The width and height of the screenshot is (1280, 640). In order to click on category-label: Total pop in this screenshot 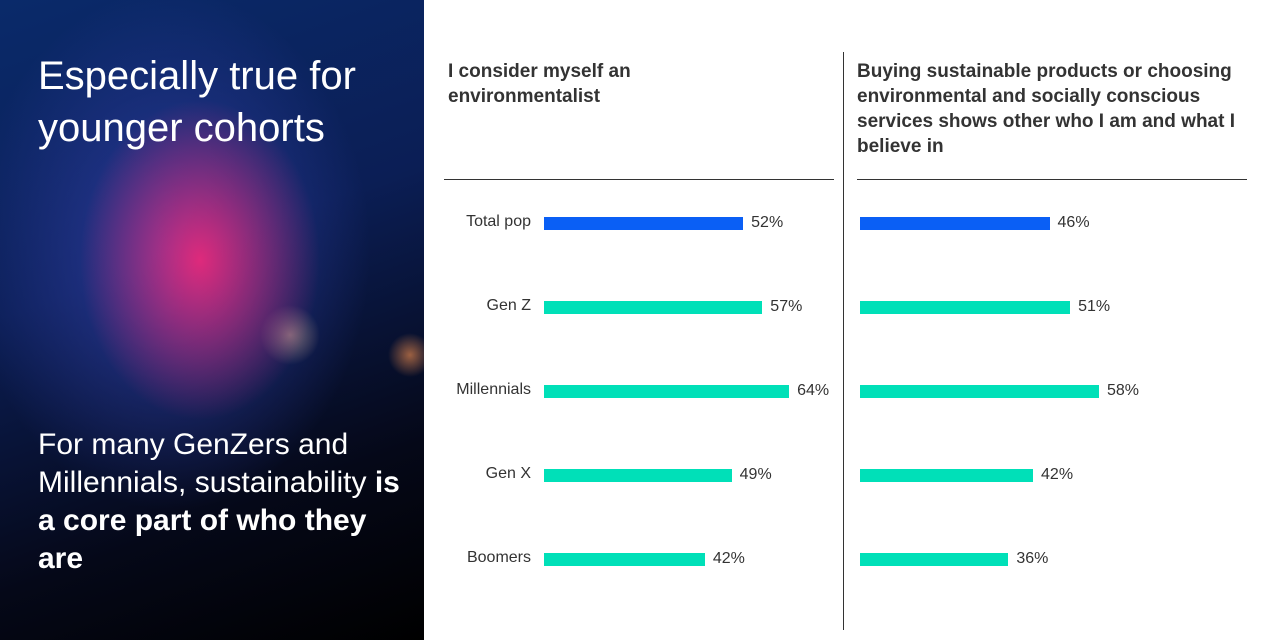, I will do `click(498, 221)`.